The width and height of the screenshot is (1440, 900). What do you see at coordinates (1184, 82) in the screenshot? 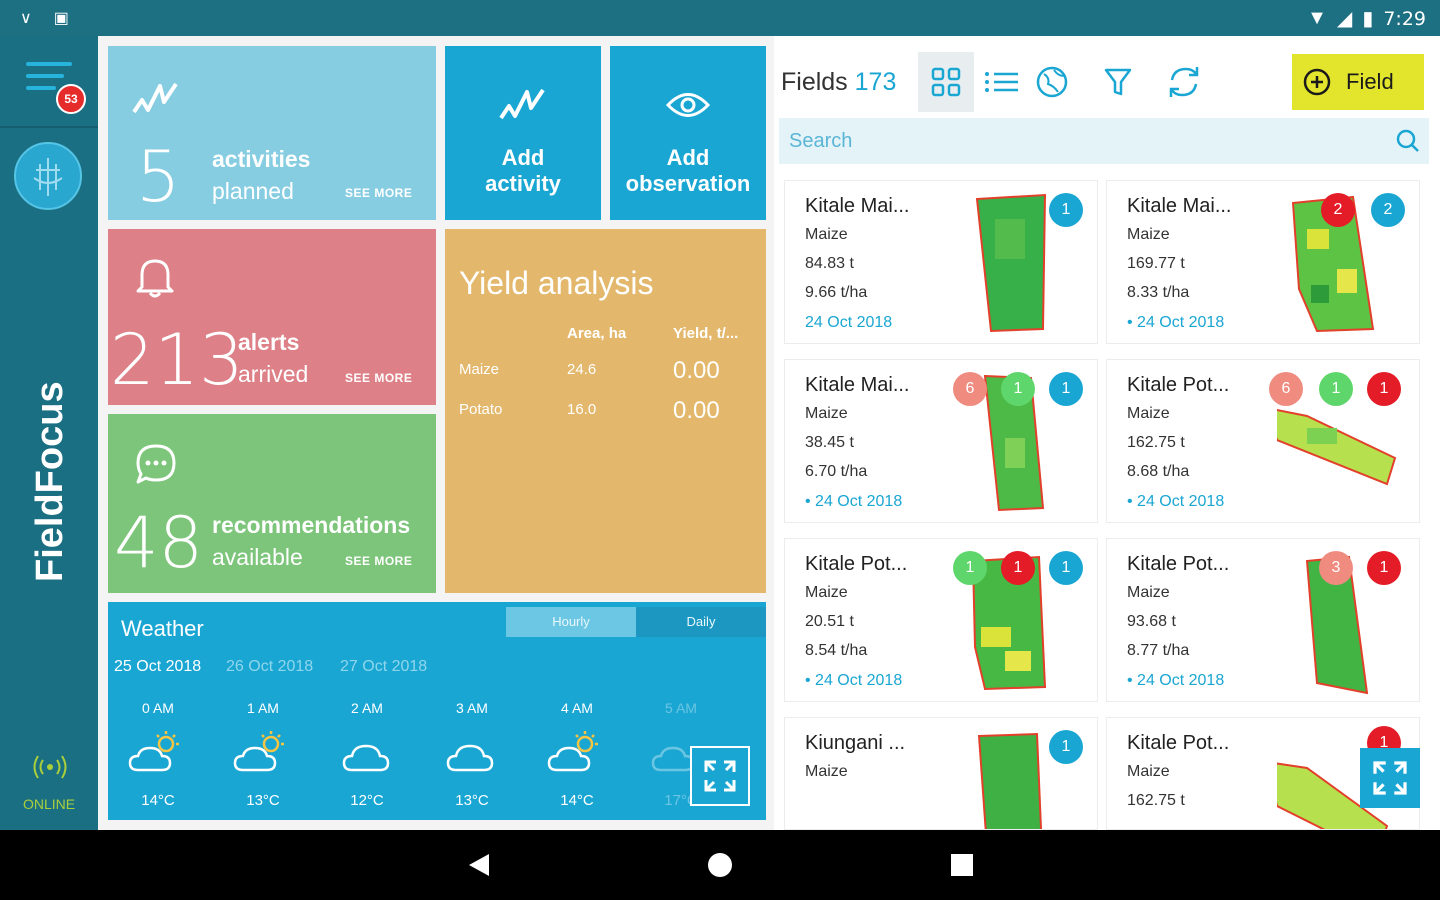
I see `refresh-button` at bounding box center [1184, 82].